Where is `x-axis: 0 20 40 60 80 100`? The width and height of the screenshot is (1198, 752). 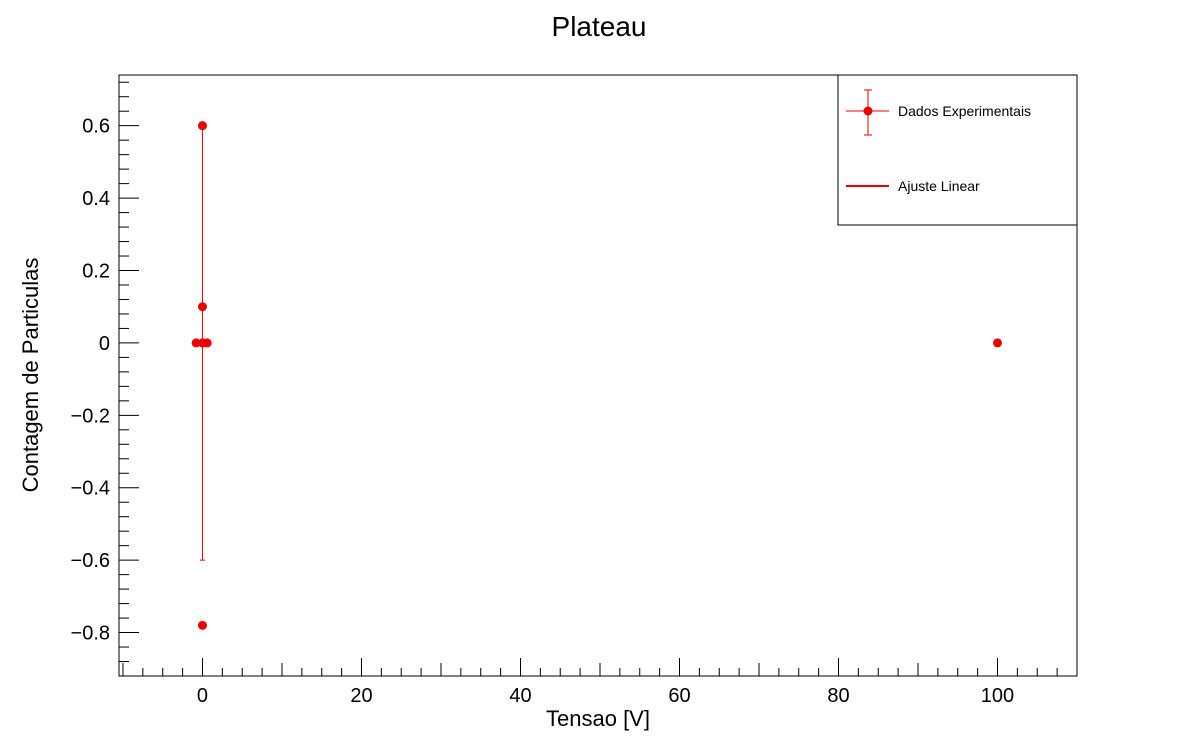 x-axis: 0 20 40 60 80 100 is located at coordinates (600, 682).